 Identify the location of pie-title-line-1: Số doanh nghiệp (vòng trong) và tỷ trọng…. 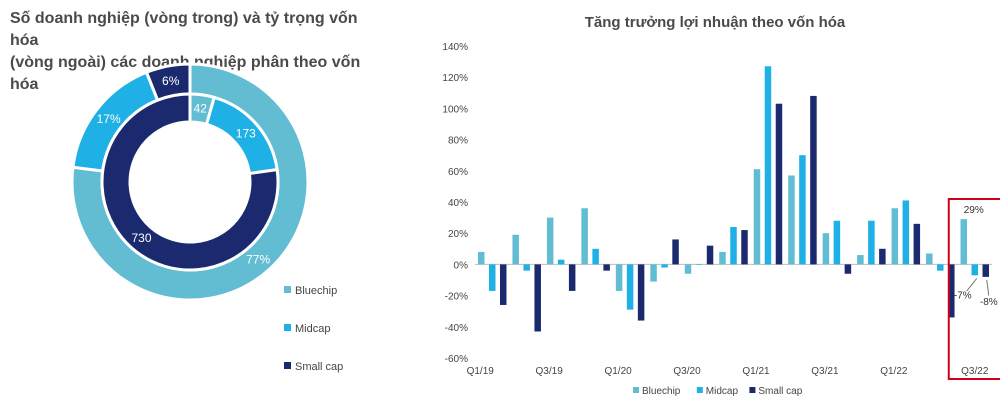
(184, 29).